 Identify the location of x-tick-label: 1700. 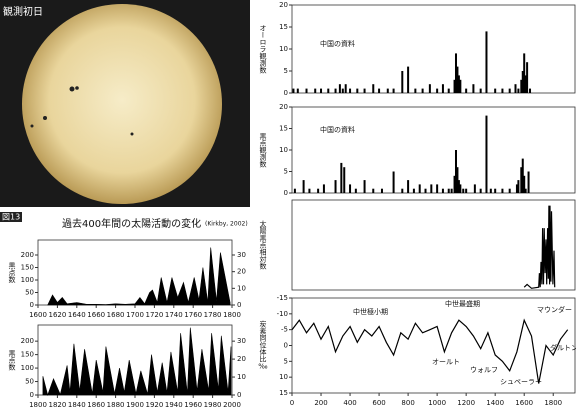
(135, 315).